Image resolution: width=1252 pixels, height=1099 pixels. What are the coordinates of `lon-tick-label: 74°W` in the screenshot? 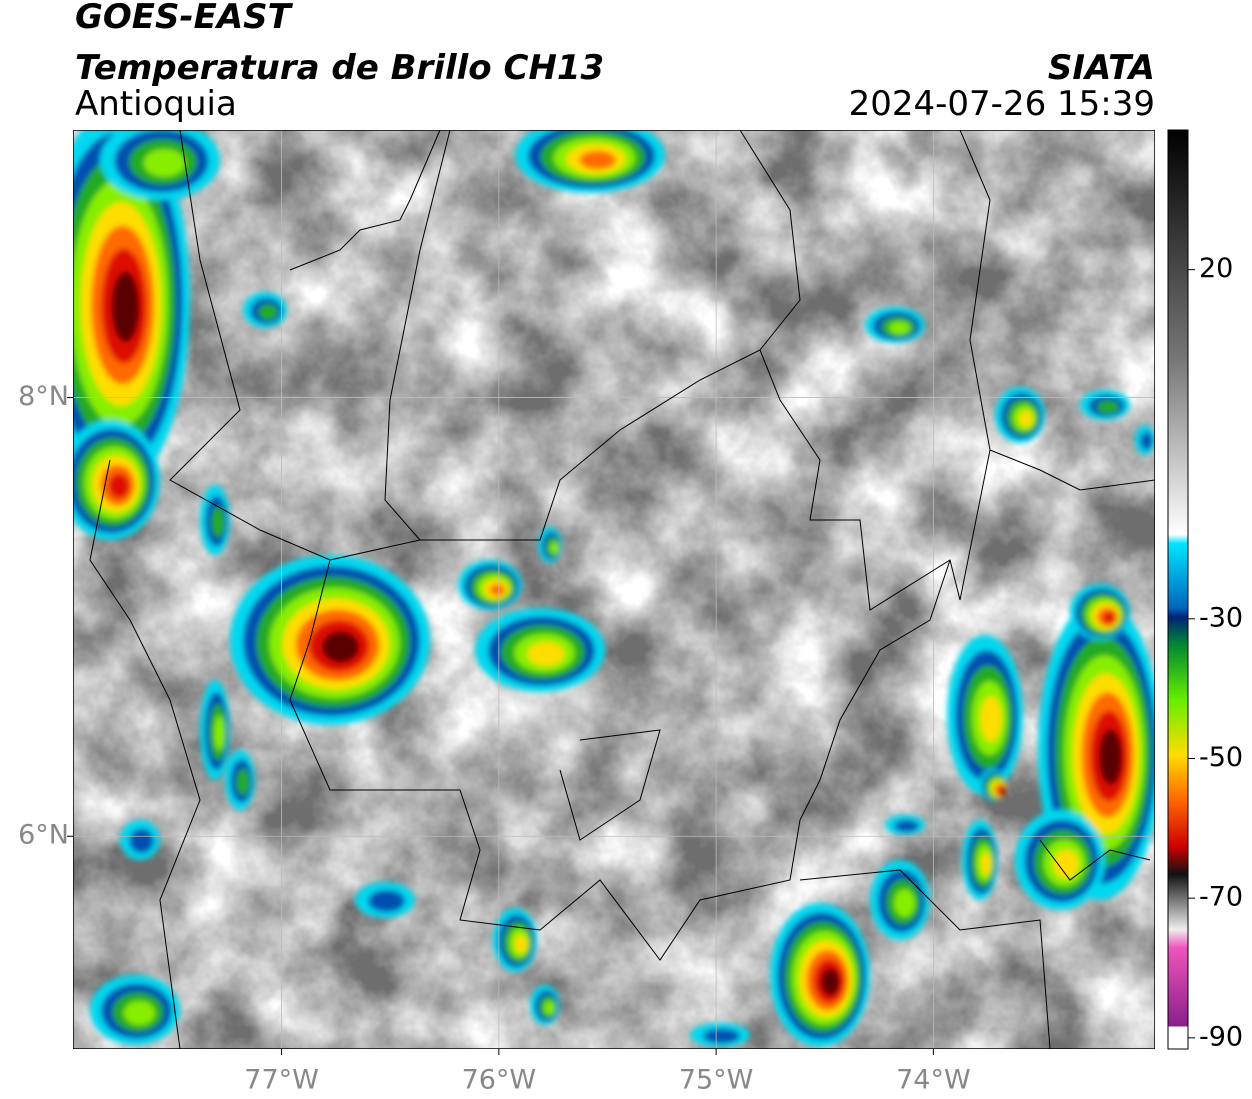 It's located at (933, 1080).